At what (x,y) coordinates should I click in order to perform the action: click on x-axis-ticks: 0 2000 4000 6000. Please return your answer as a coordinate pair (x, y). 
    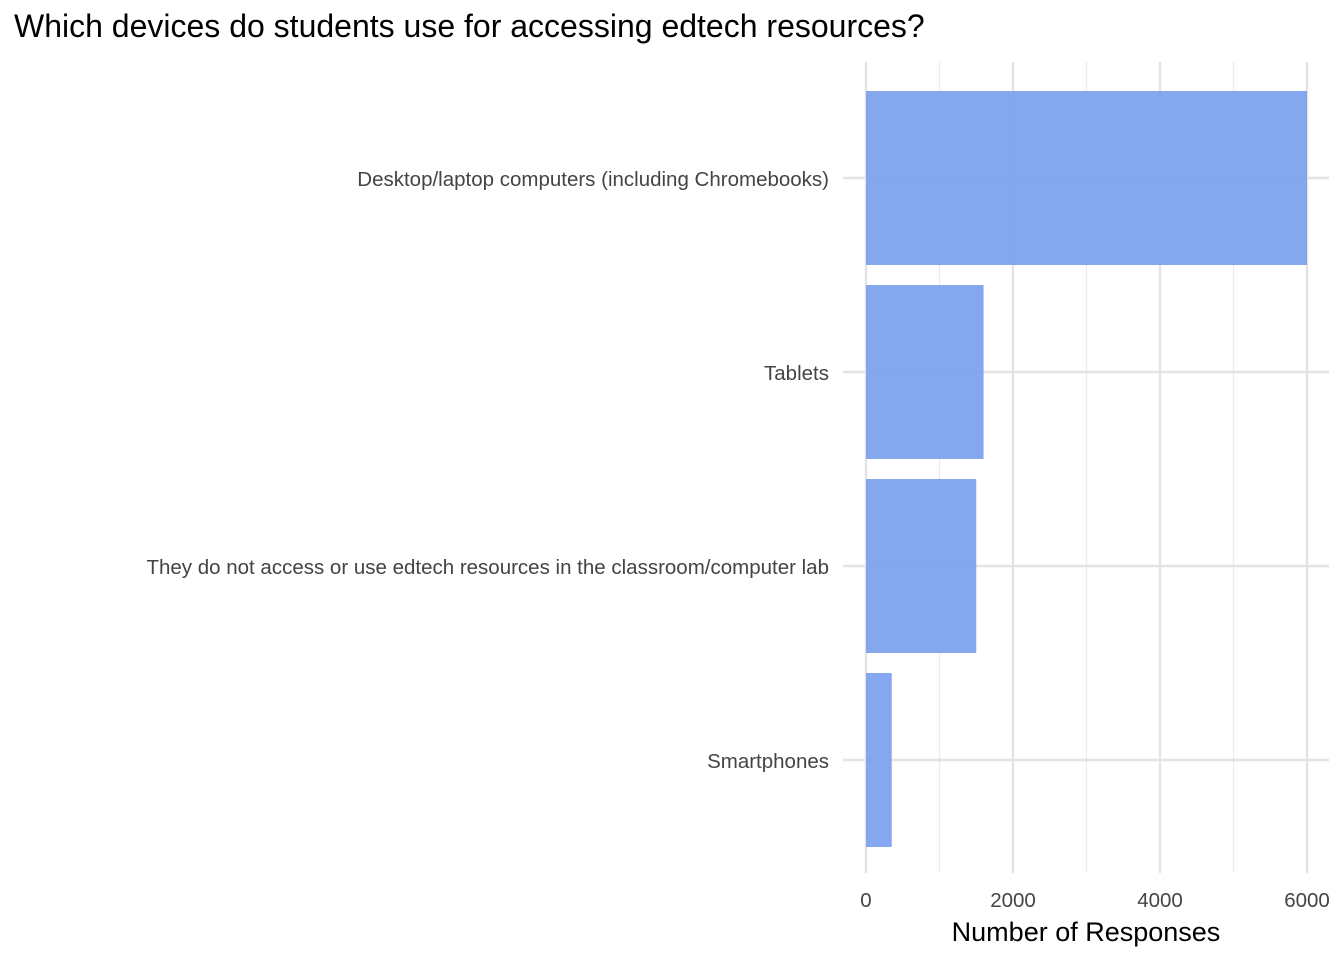
    Looking at the image, I should click on (1095, 900).